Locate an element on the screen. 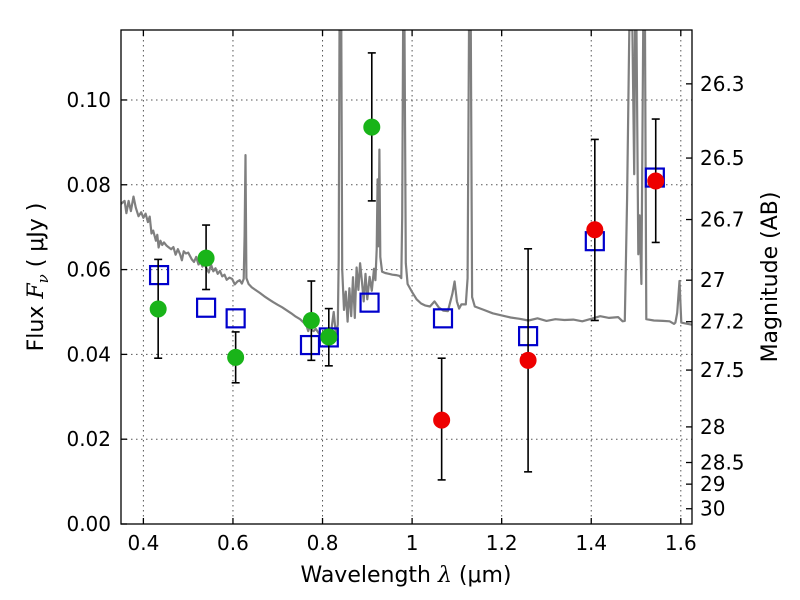  y2-tick-label: 27.2 is located at coordinates (722, 322).